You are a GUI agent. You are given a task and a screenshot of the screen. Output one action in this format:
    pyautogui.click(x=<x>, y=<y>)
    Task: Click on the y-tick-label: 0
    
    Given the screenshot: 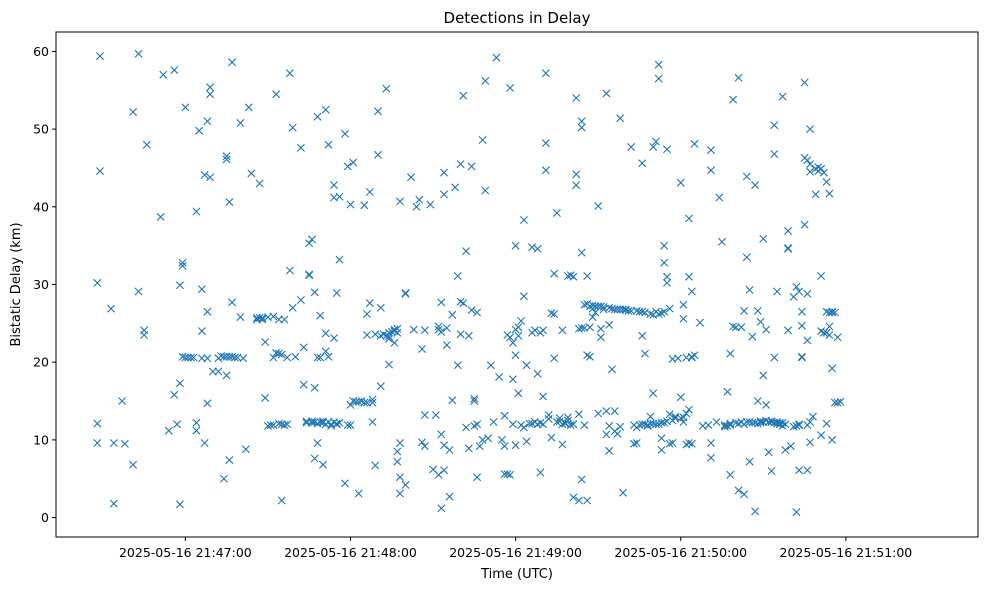 What is the action you would take?
    pyautogui.click(x=45, y=517)
    